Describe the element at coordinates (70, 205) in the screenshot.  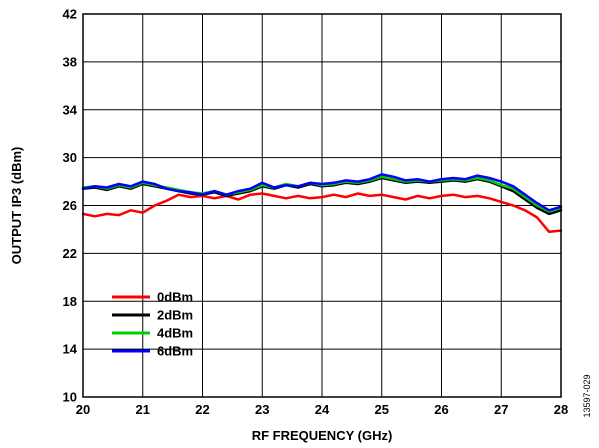
I see `y-tick-label: 26` at that location.